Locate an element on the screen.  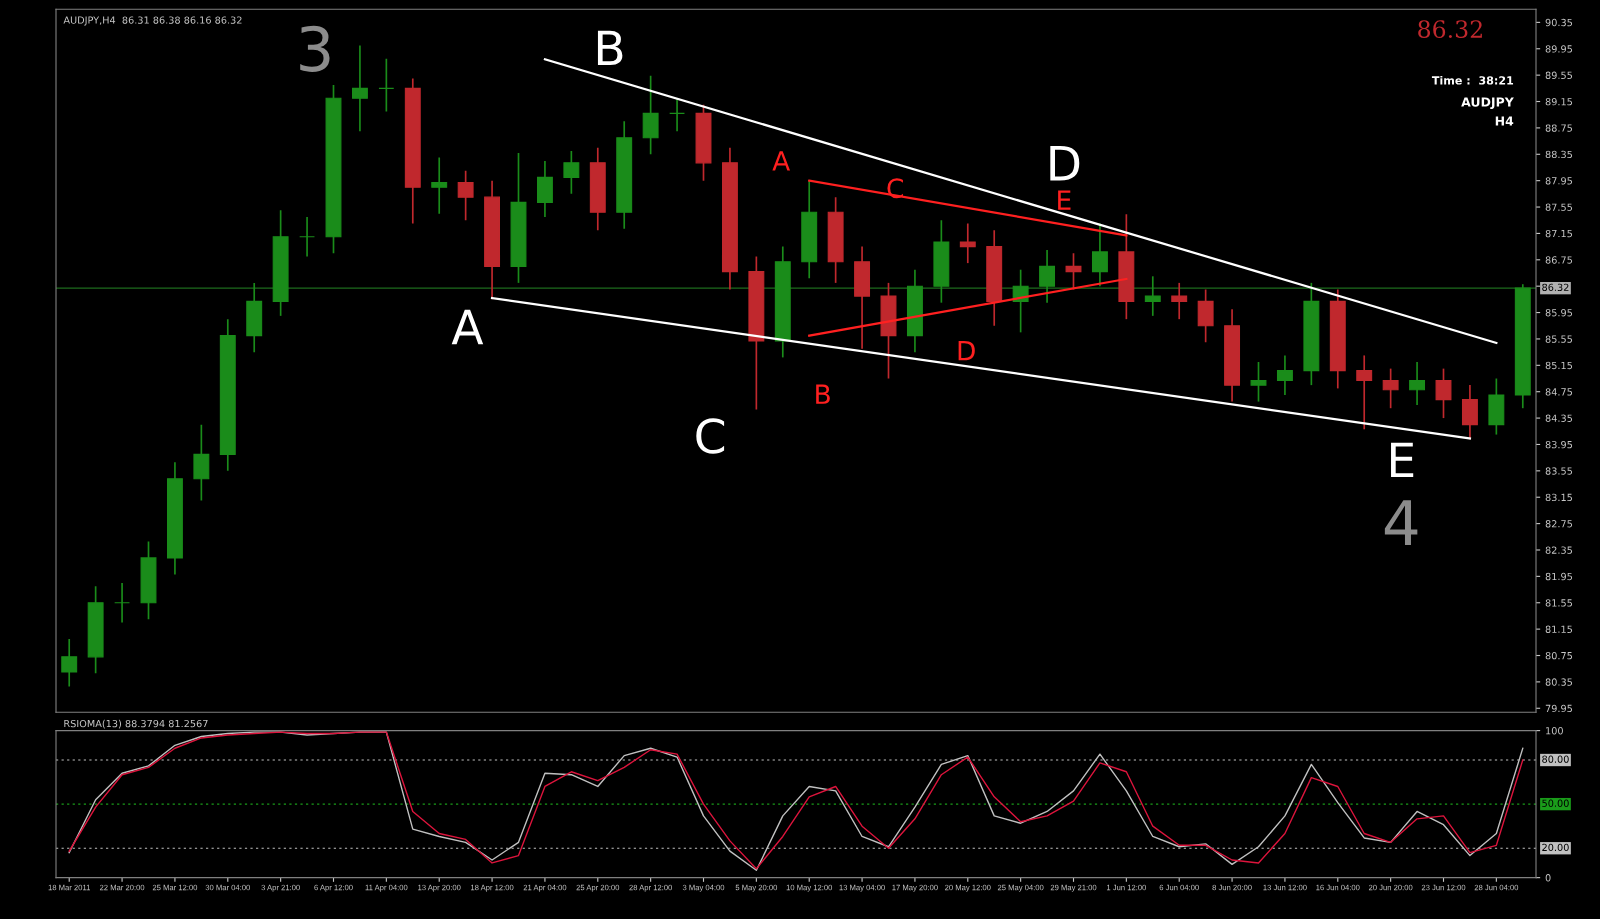
y-tick-label: 86.75 is located at coordinates (1559, 260).